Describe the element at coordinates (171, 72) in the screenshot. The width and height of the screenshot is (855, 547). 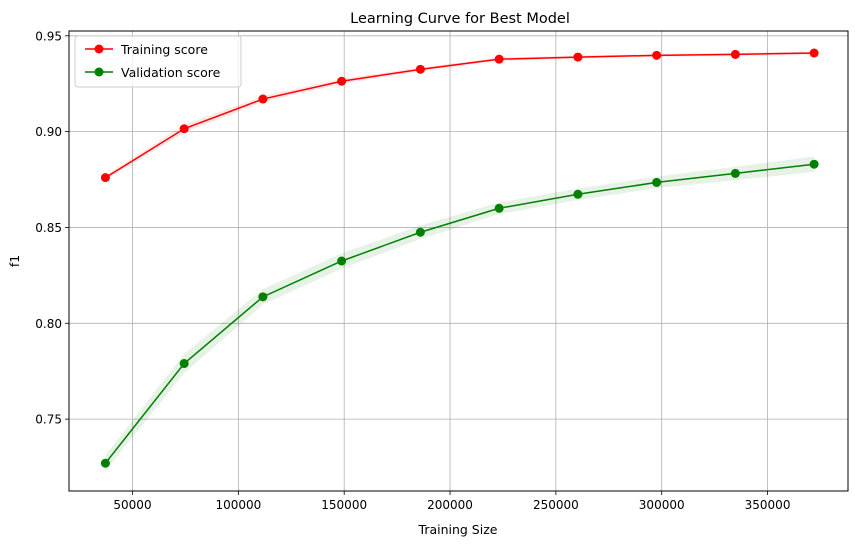
I see `legend-validation-label: Validation score` at that location.